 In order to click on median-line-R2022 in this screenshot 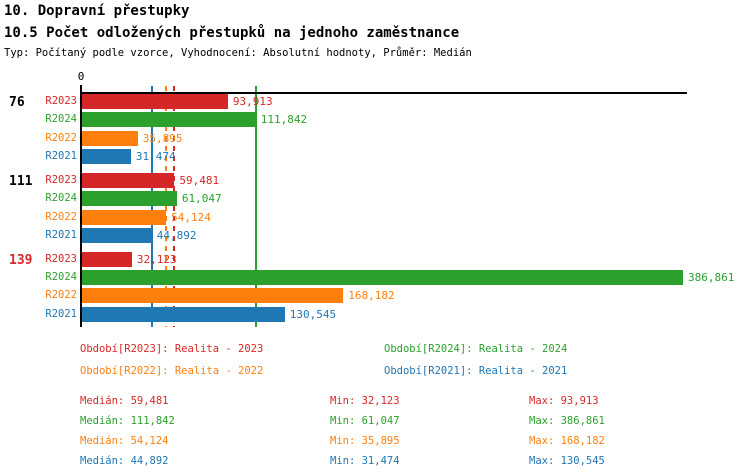, I will do `click(166, 206)`.